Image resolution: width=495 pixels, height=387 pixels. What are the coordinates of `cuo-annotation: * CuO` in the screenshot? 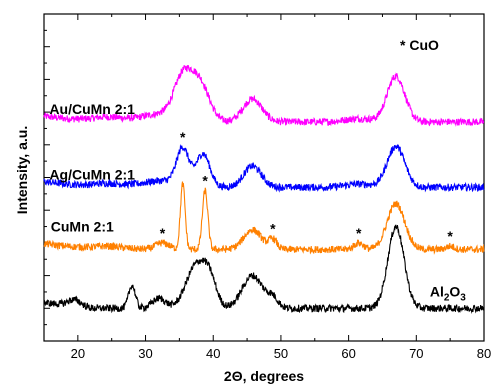 It's located at (419, 45).